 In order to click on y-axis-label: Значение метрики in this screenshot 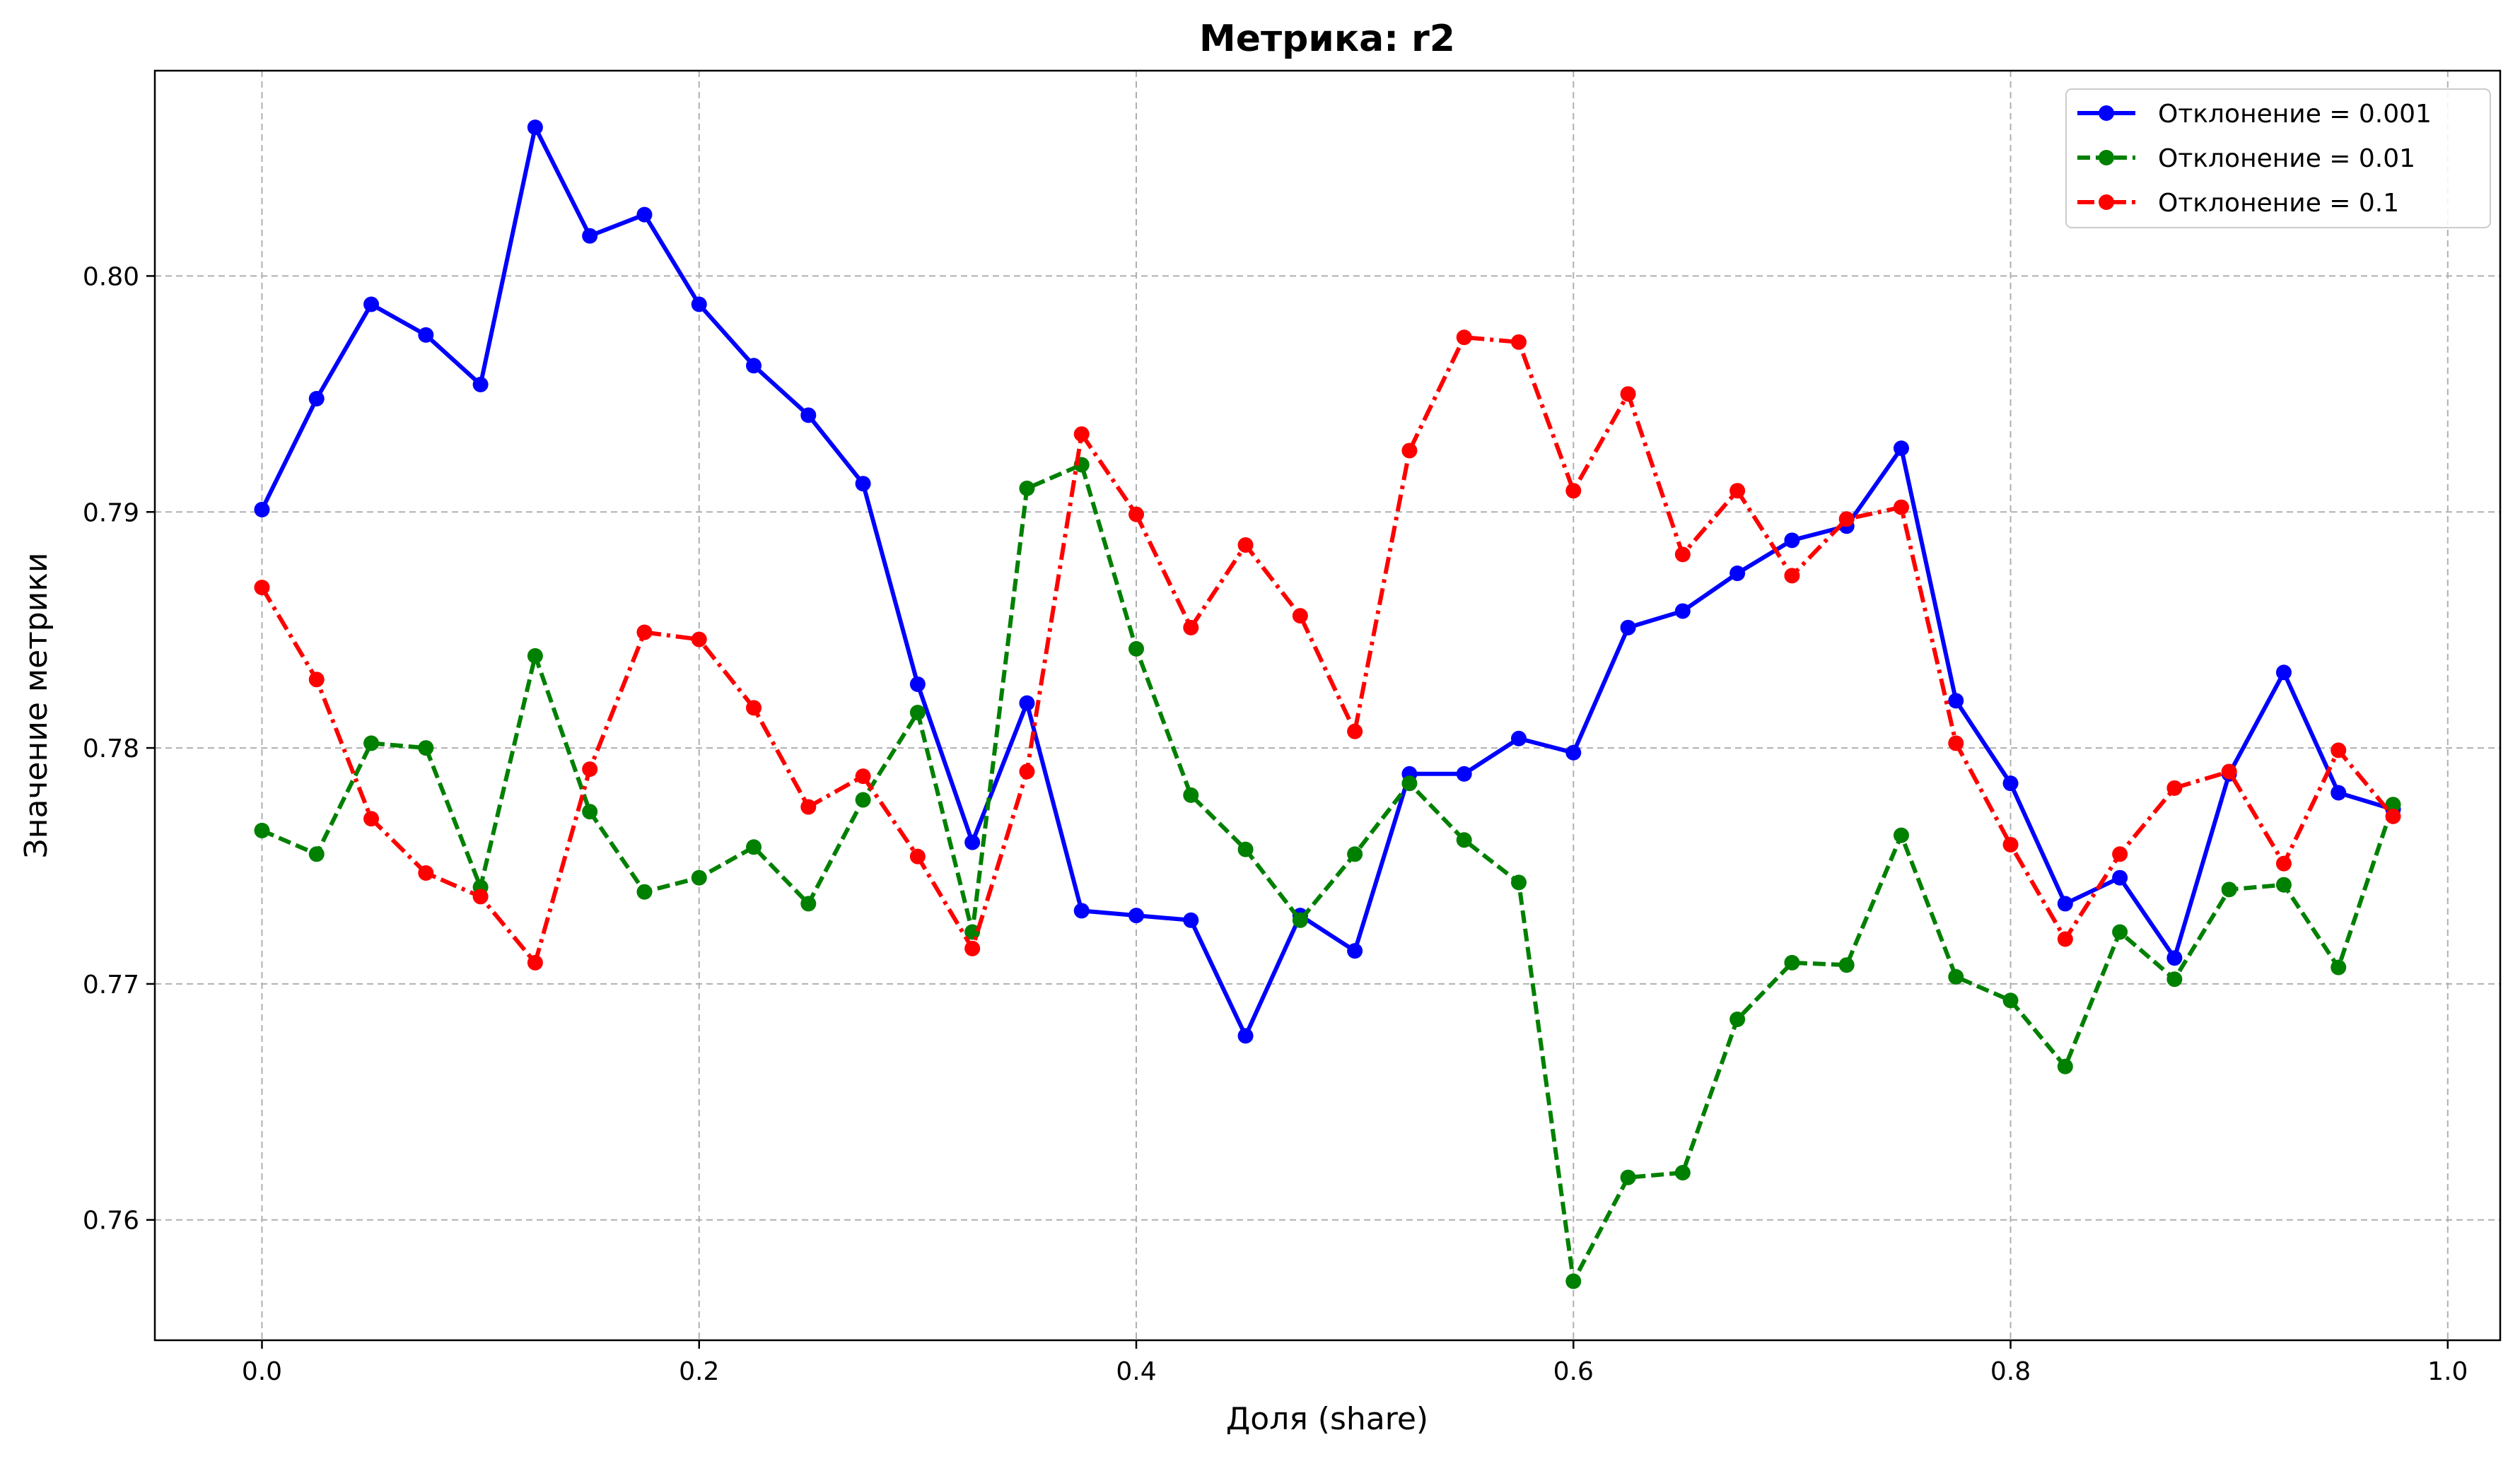, I will do `click(36, 705)`.